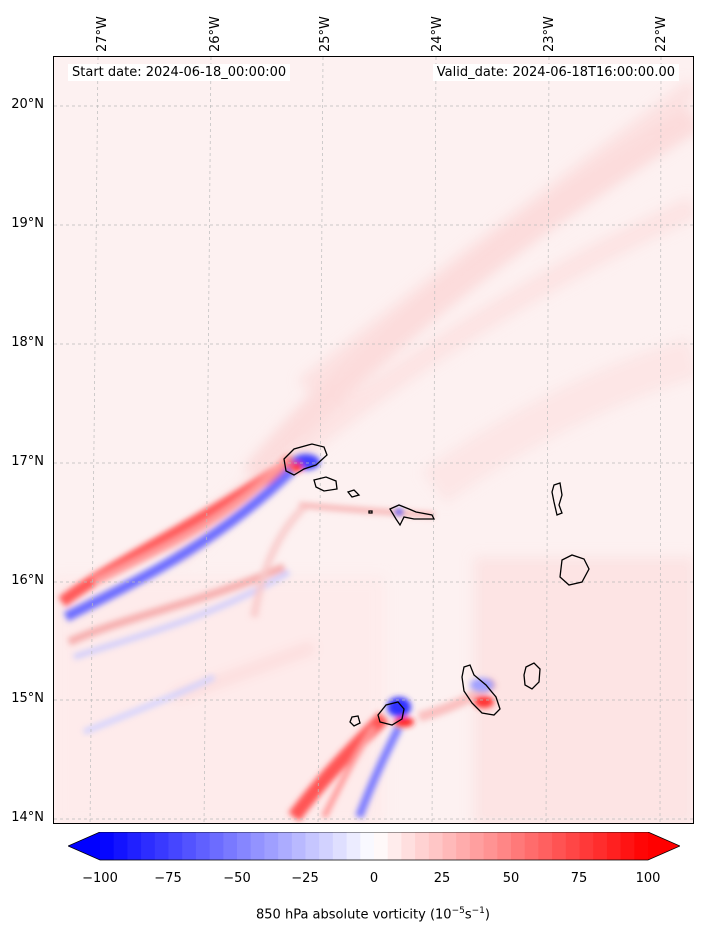  What do you see at coordinates (149, 704) in the screenshot?
I see `wake-streak-southwest` at bounding box center [149, 704].